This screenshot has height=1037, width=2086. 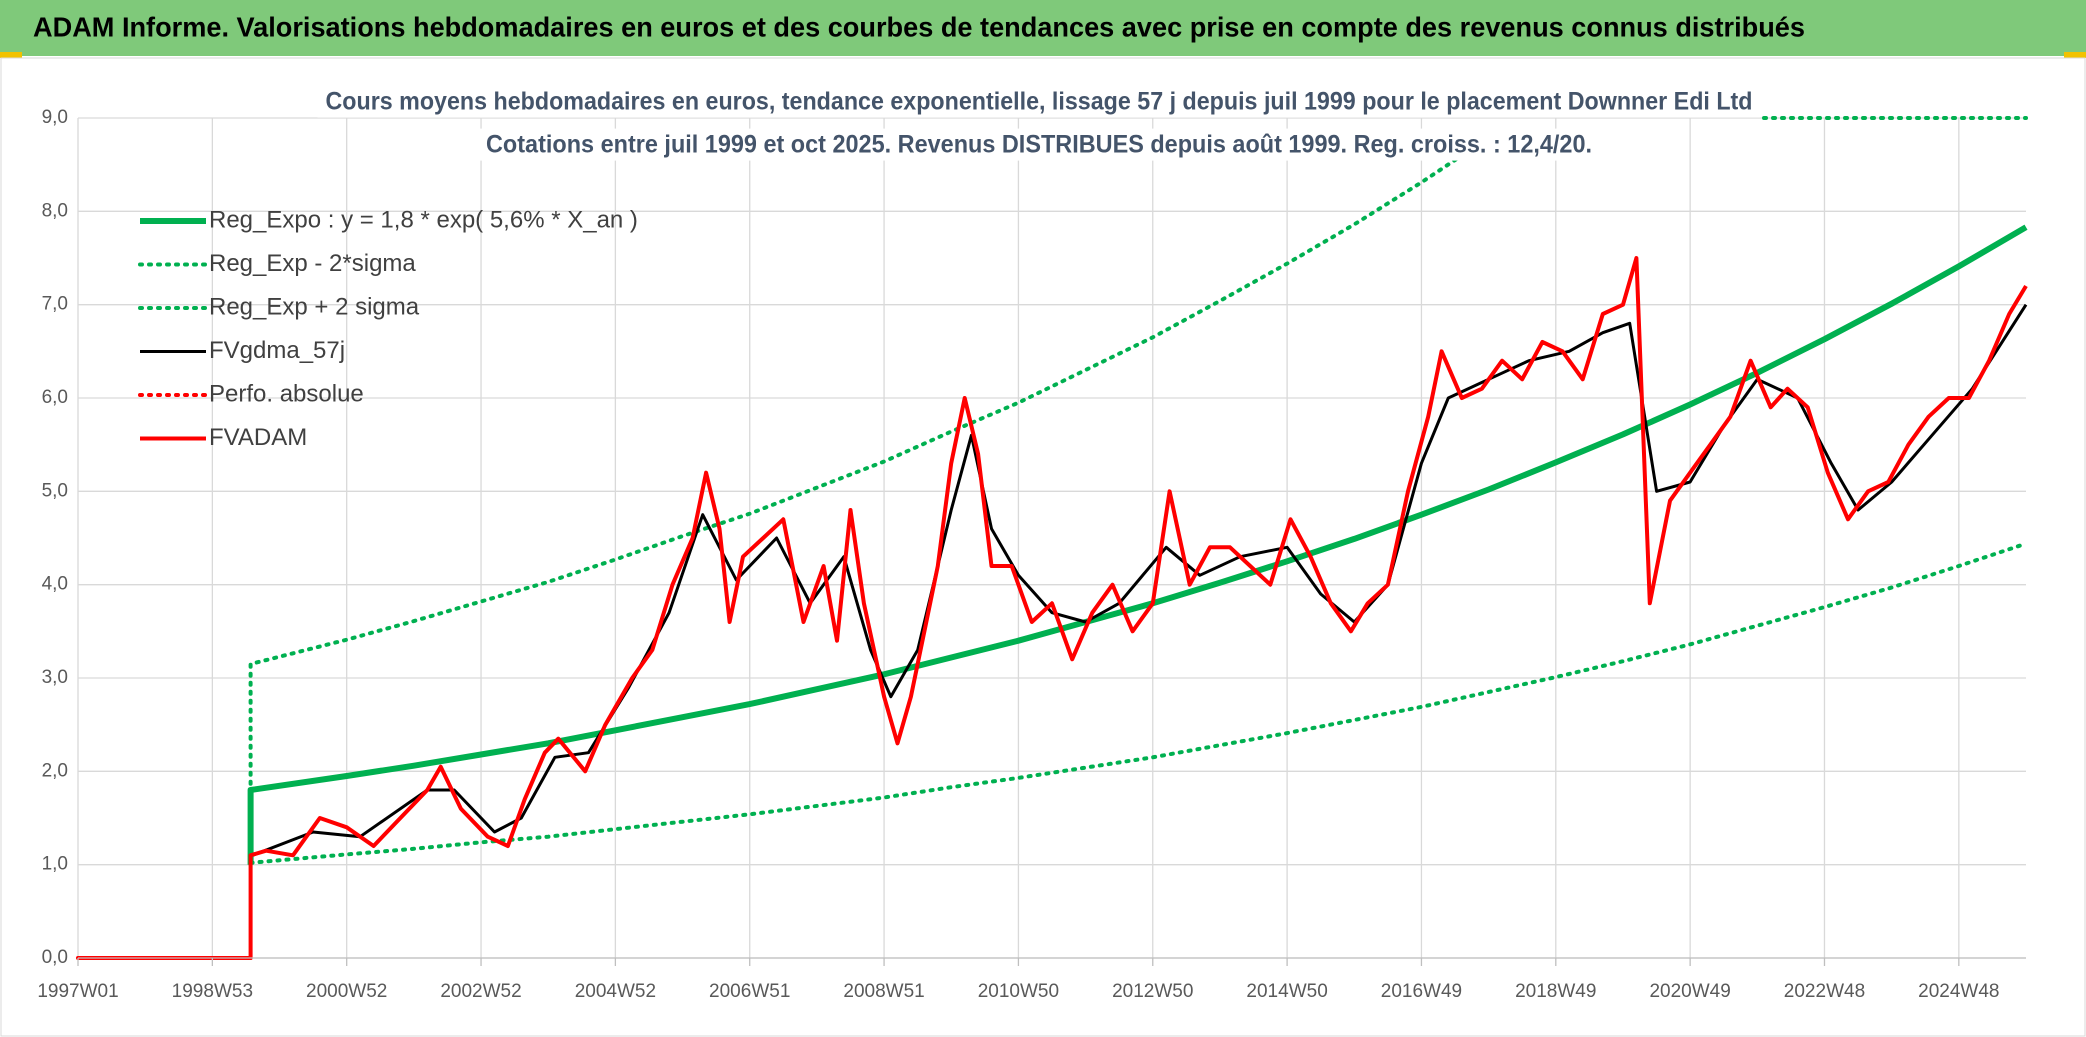 What do you see at coordinates (1958, 991) in the screenshot?
I see `x-tick-label: 2024W48` at bounding box center [1958, 991].